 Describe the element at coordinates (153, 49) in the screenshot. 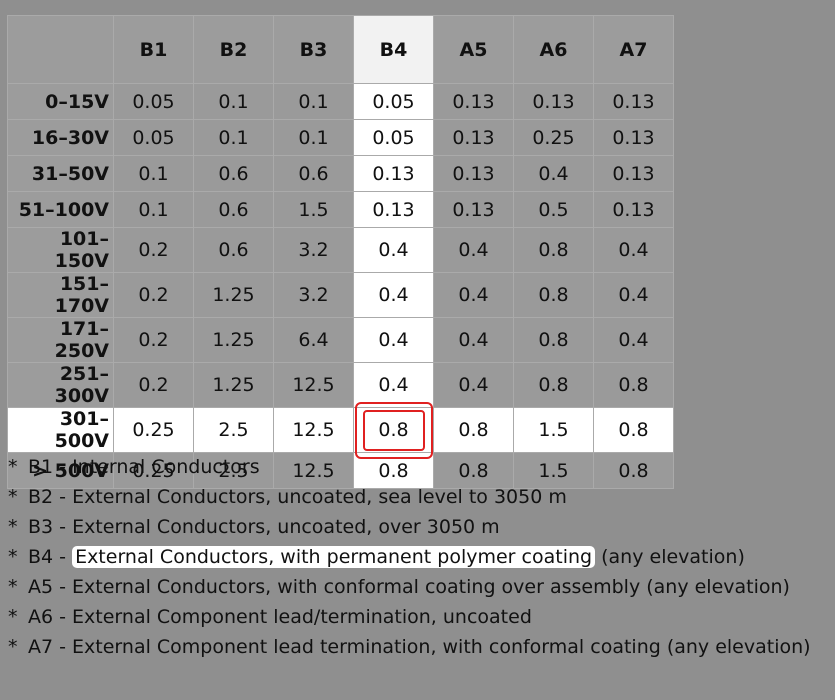

I see `column-header: B1` at that location.